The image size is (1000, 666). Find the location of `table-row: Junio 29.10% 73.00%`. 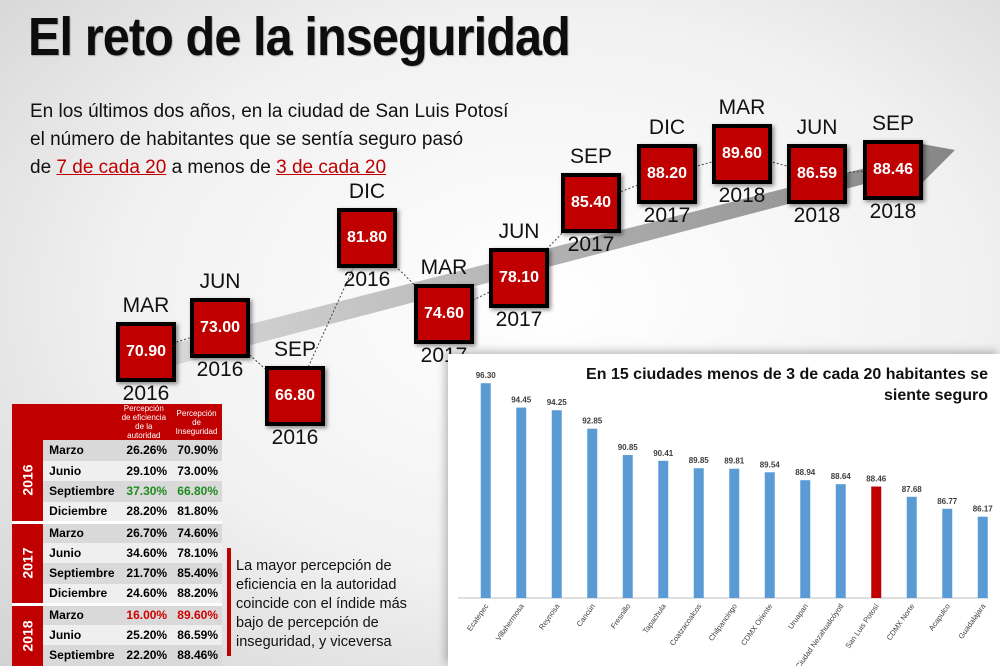

table-row: Junio 29.10% 73.00% is located at coordinates (117, 470).